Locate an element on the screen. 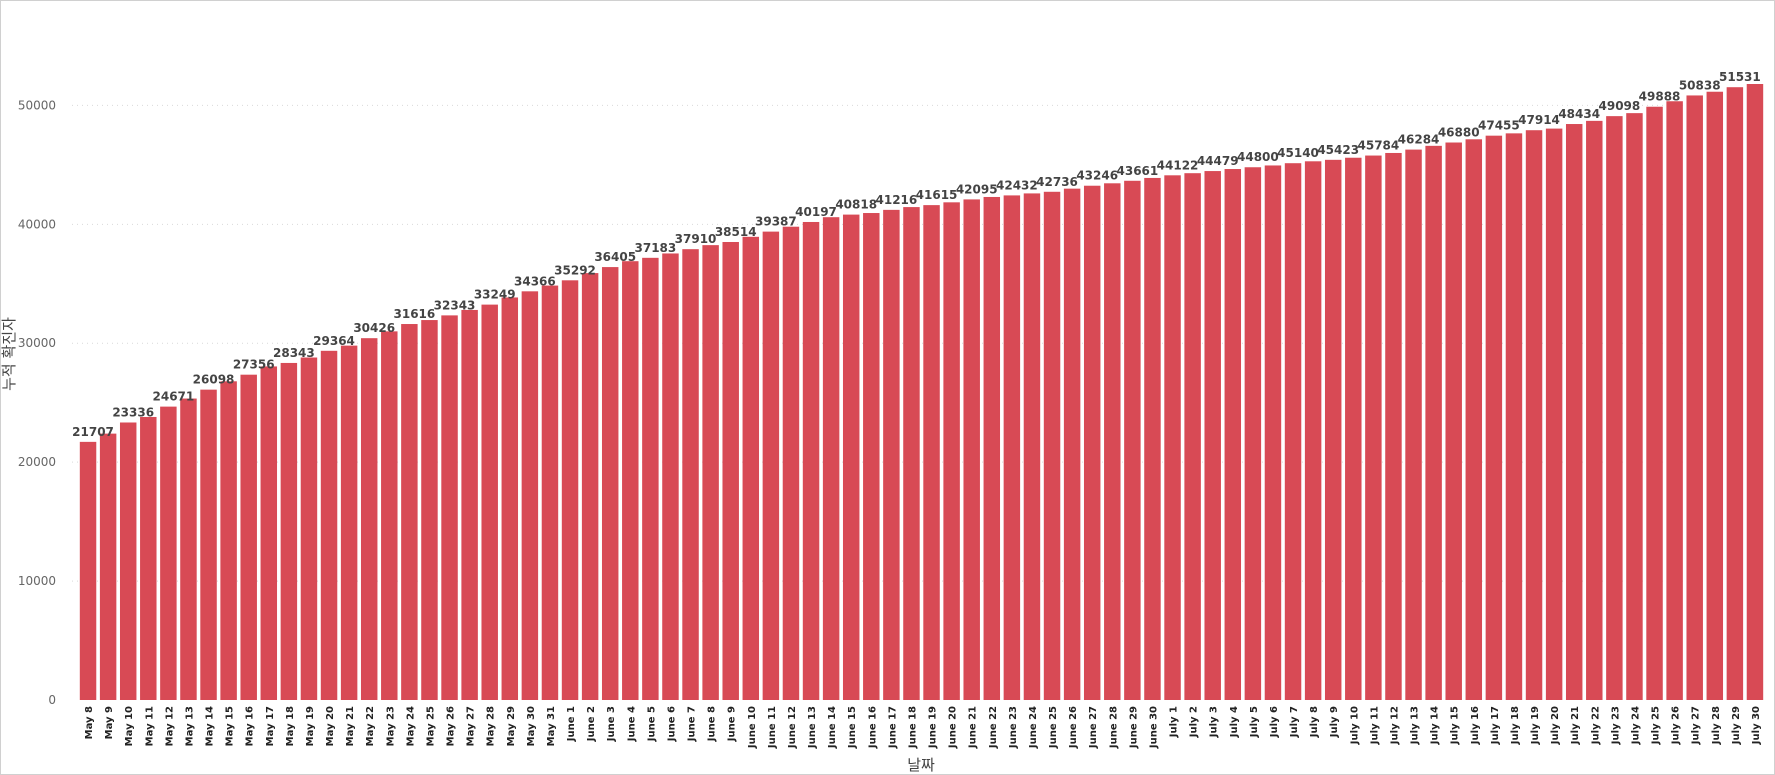  x-tick-label: June 6 is located at coordinates (671, 724).